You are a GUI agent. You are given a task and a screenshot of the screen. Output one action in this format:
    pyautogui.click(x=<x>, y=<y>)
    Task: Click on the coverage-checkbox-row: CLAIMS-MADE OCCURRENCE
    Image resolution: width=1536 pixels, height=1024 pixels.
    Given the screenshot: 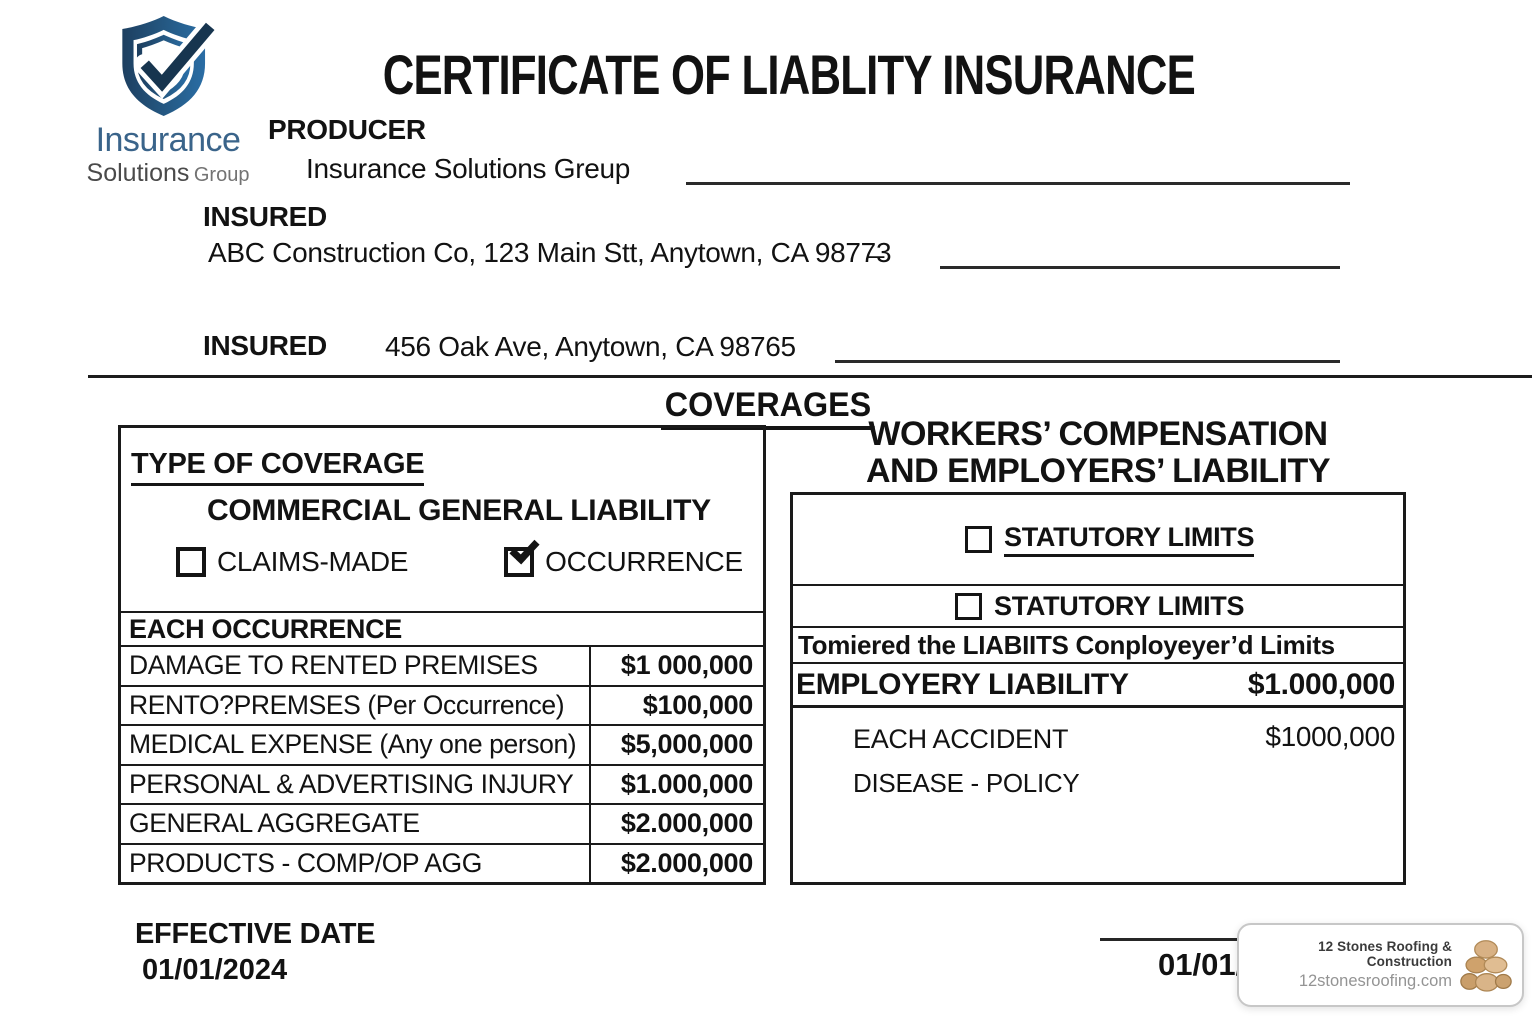 What is the action you would take?
    pyautogui.click(x=442, y=555)
    